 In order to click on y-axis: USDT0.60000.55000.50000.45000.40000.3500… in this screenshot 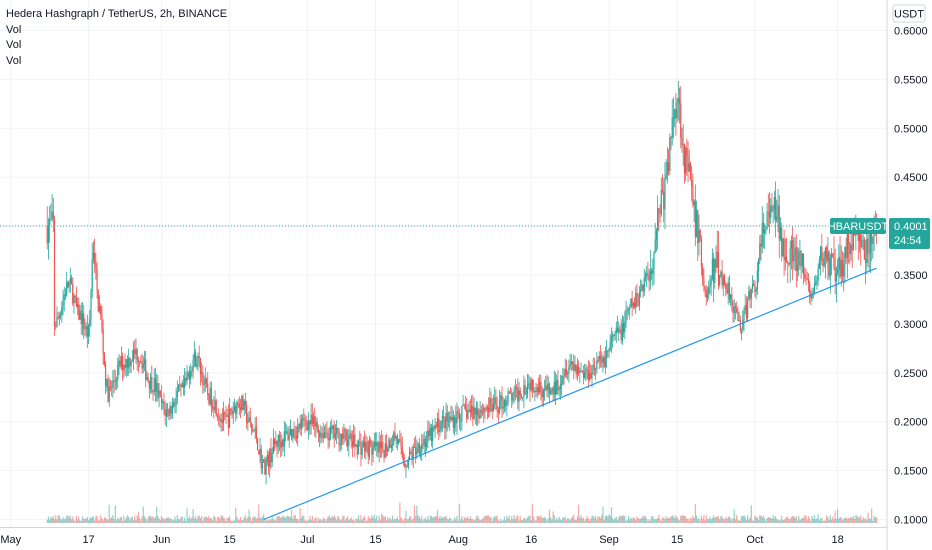, I will do `click(907, 275)`.